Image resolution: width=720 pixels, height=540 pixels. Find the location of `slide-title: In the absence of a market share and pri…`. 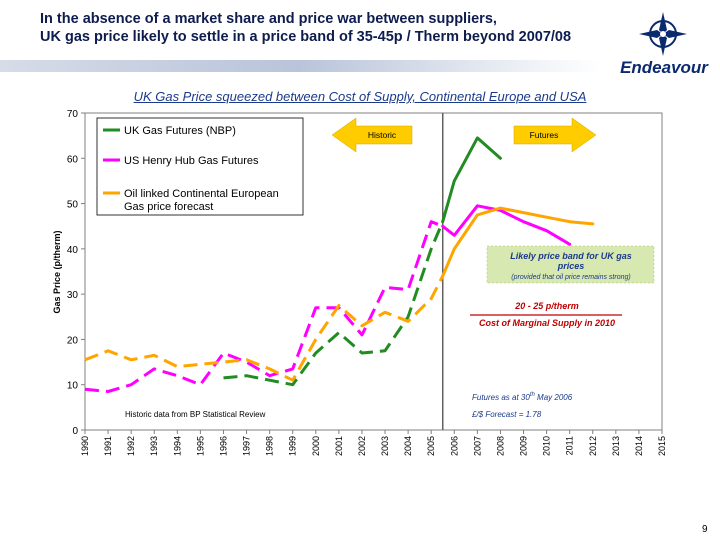

slide-title: In the absence of a market share and pri… is located at coordinates (320, 28).